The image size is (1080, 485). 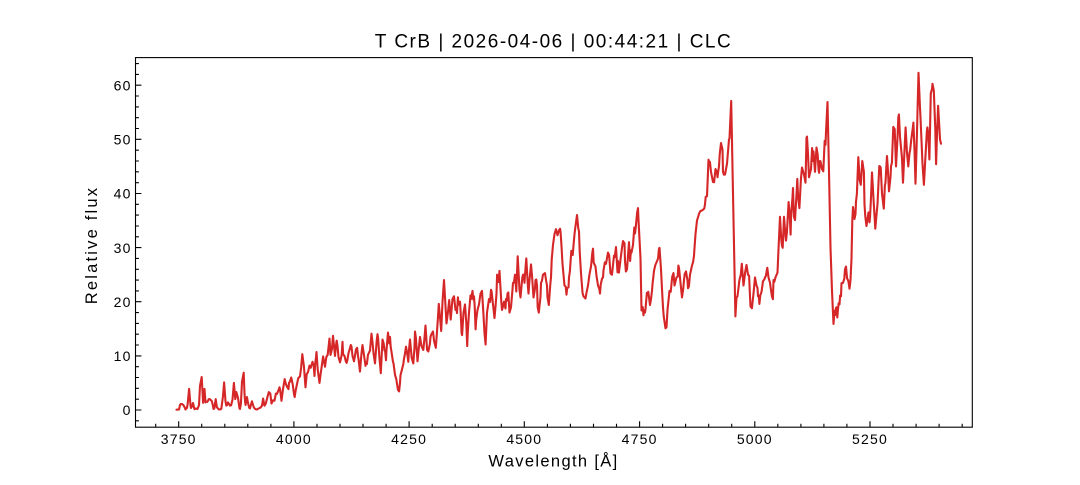 I want to click on svg-text: 10, so click(x=123, y=356).